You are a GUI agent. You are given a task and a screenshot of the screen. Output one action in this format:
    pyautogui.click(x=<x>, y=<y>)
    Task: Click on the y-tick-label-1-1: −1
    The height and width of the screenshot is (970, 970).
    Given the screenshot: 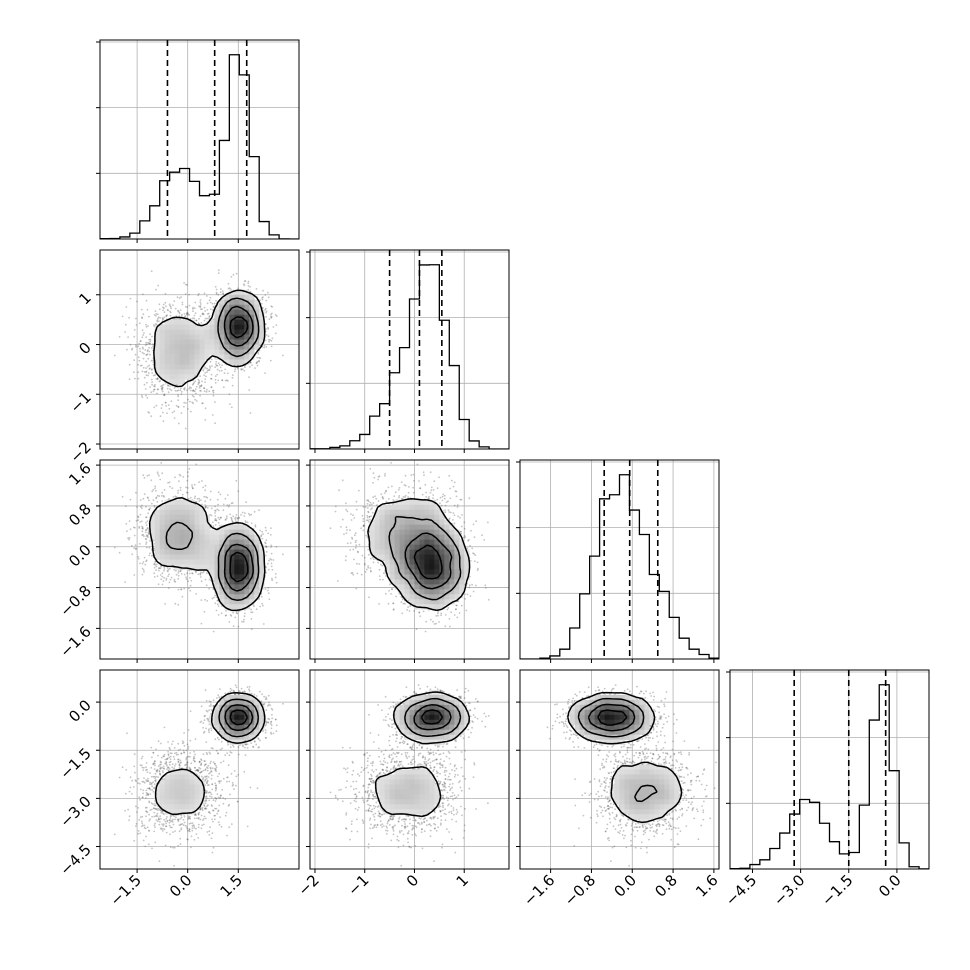 What is the action you would take?
    pyautogui.click(x=80, y=402)
    